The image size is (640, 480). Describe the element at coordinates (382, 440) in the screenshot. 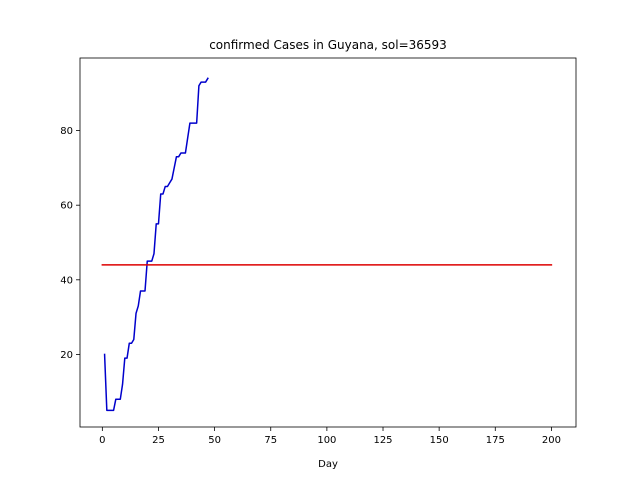

I see `x-tick-label: 125` at that location.